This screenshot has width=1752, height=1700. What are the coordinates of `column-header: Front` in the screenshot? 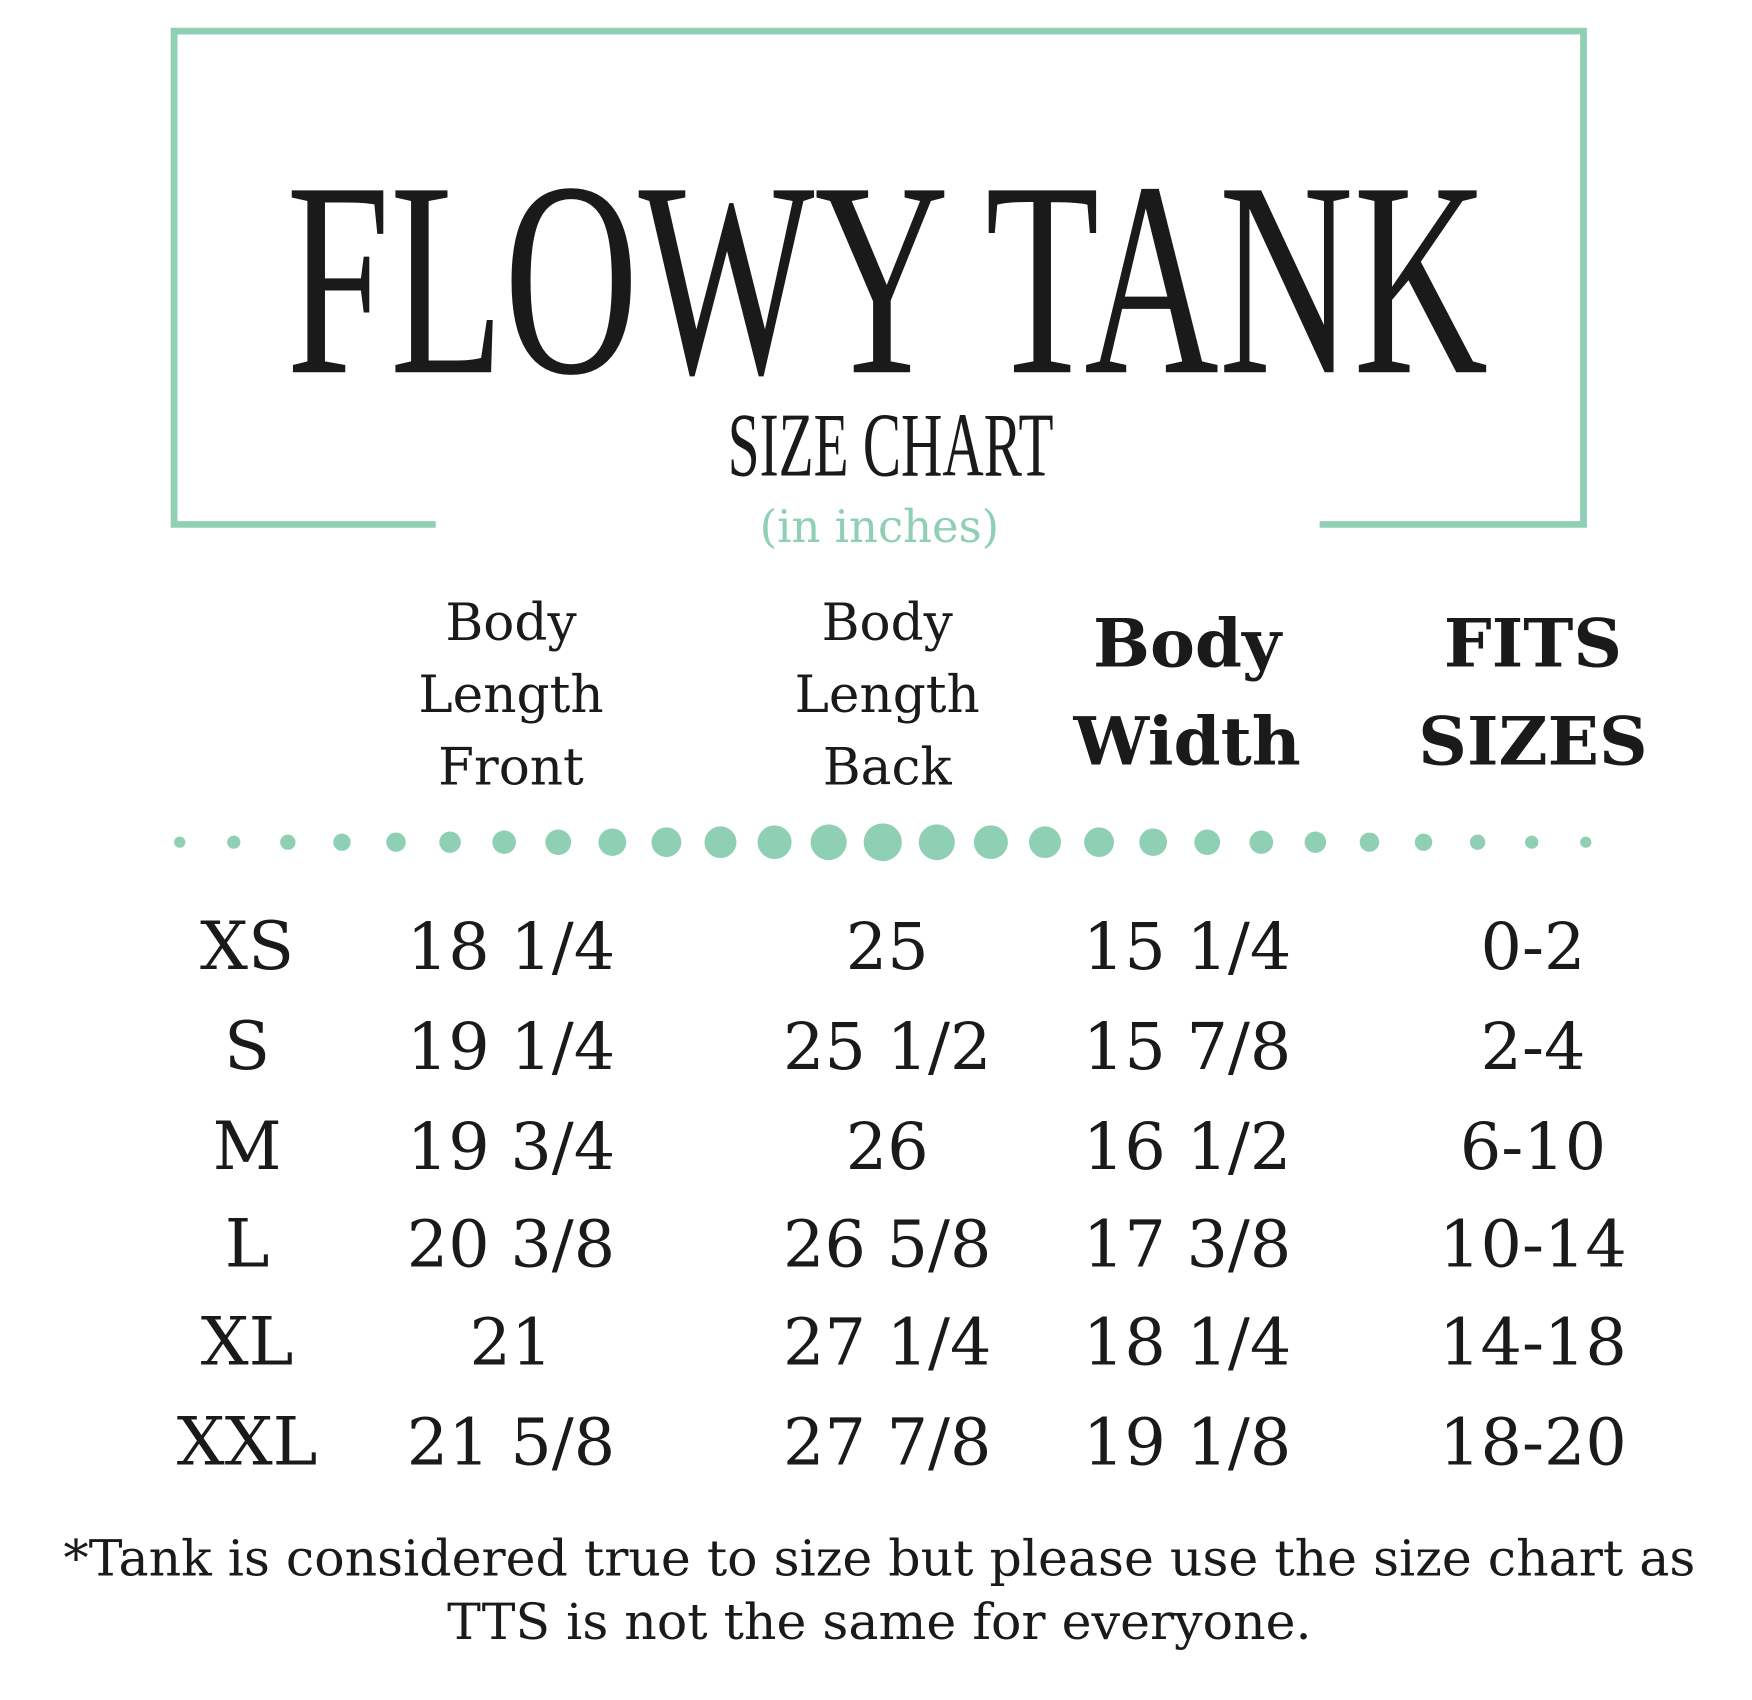 It's located at (511, 768).